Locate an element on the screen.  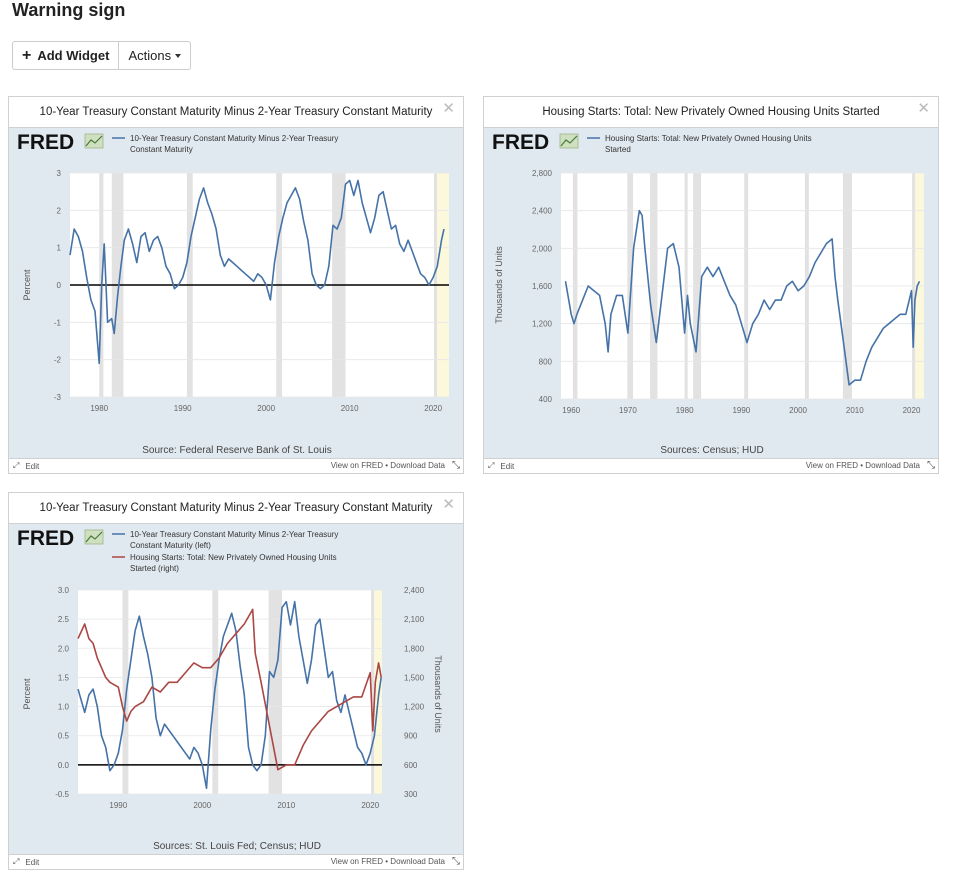
plot-area: -3 -2 -1 0 1 2 3 1980 1990 2000 2010 2020 is located at coordinates (251, 291).